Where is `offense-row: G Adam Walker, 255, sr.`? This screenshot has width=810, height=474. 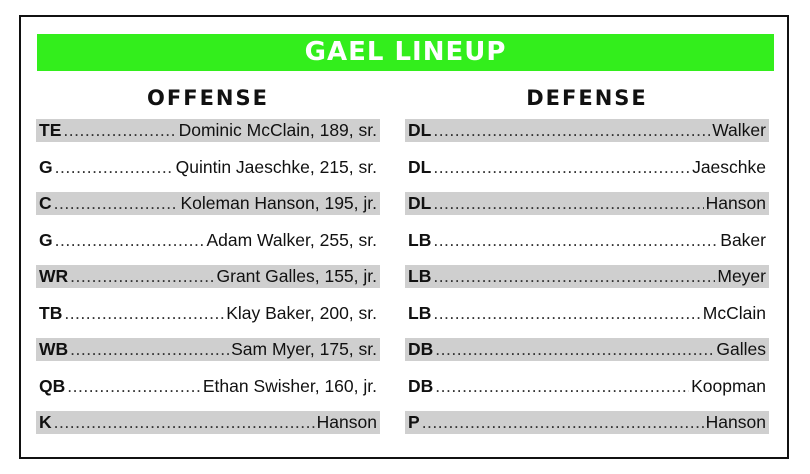 offense-row: G Adam Walker, 255, sr. is located at coordinates (208, 240).